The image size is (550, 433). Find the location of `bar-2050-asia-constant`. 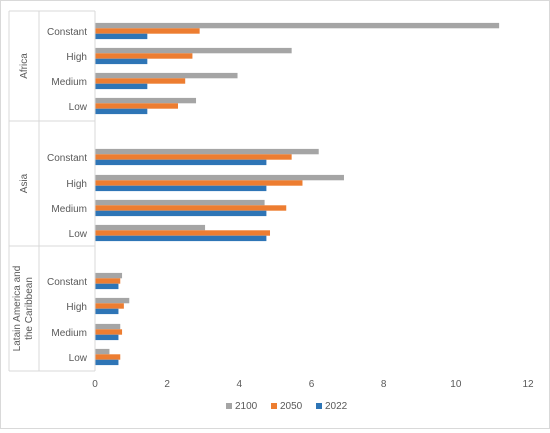

bar-2050-asia-constant is located at coordinates (193, 157).